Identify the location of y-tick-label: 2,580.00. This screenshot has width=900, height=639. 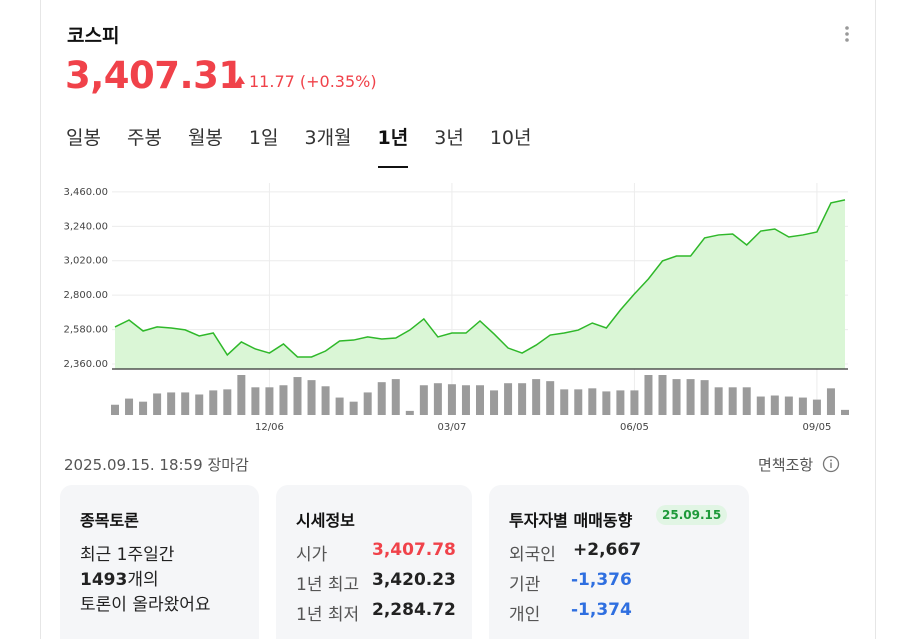
(85, 330).